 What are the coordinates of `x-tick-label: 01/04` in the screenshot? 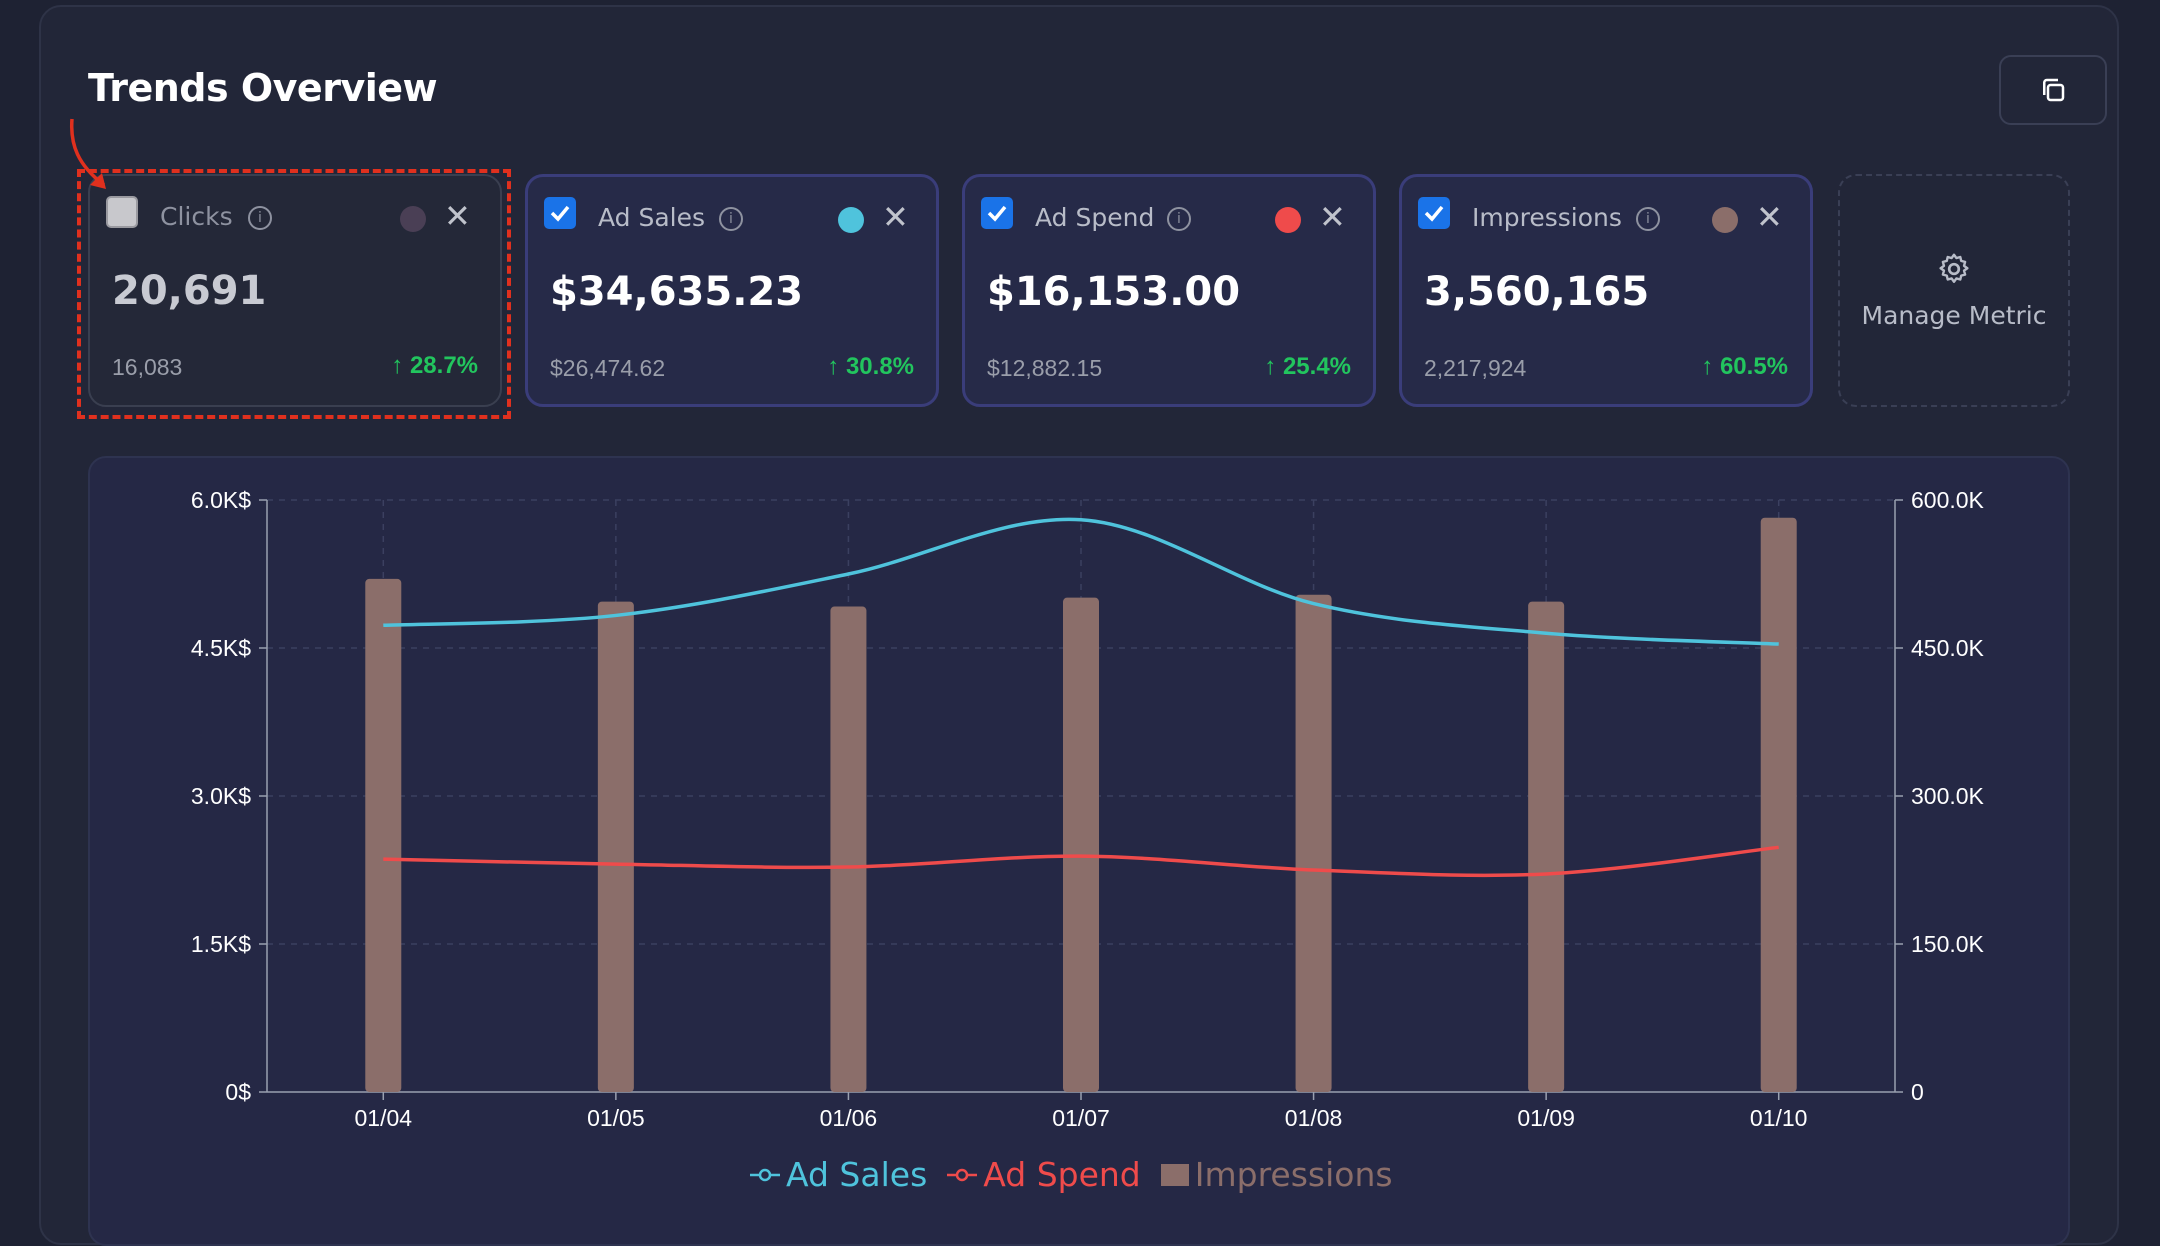 It's located at (384, 1118).